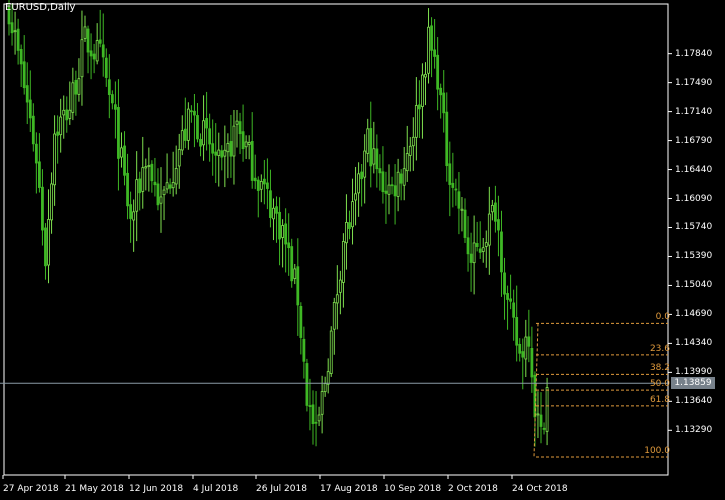  I want to click on price-tick-label: 1.15390, so click(694, 256).